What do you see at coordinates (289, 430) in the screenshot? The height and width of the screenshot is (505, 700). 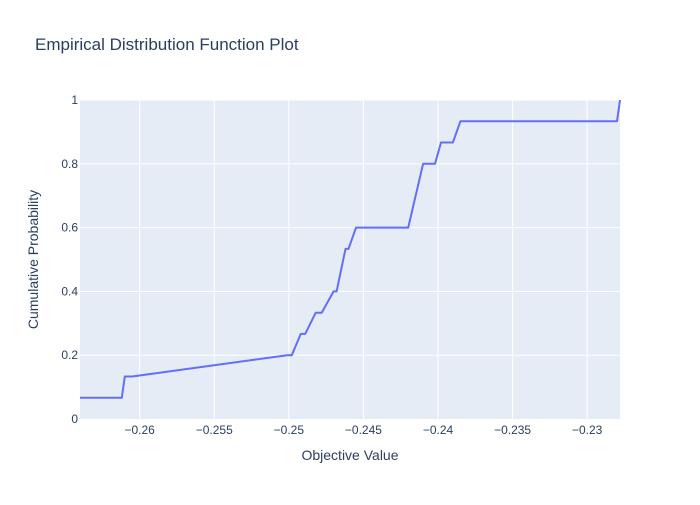 I see `x-tick-label: −0.25` at bounding box center [289, 430].